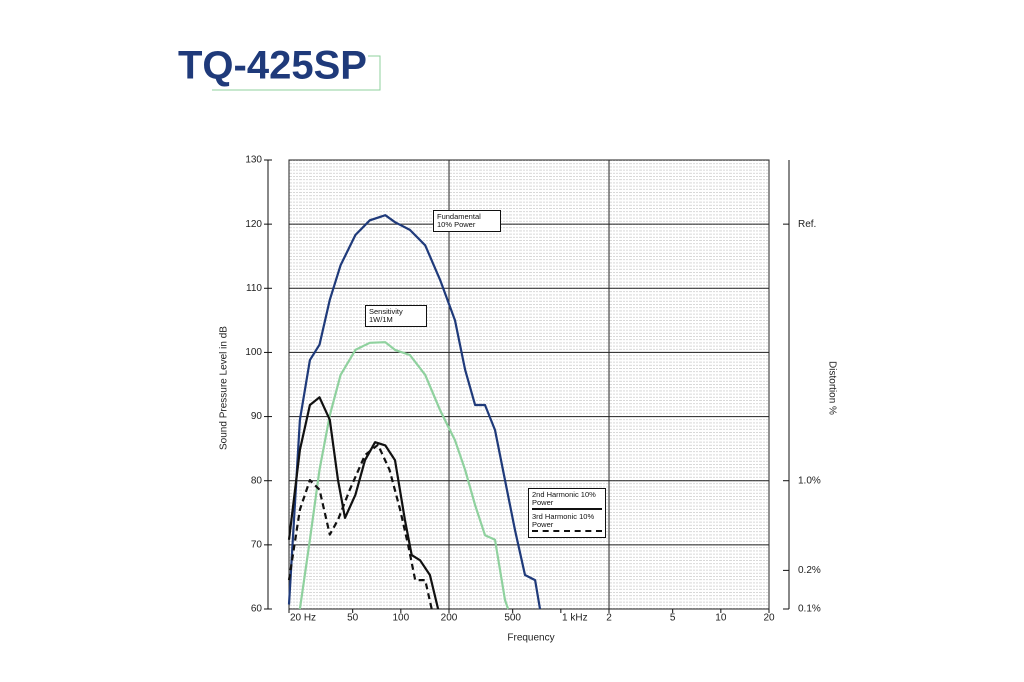  Describe the element at coordinates (459, 220) in the screenshot. I see `series-label: Fundamental 10% Power` at that location.